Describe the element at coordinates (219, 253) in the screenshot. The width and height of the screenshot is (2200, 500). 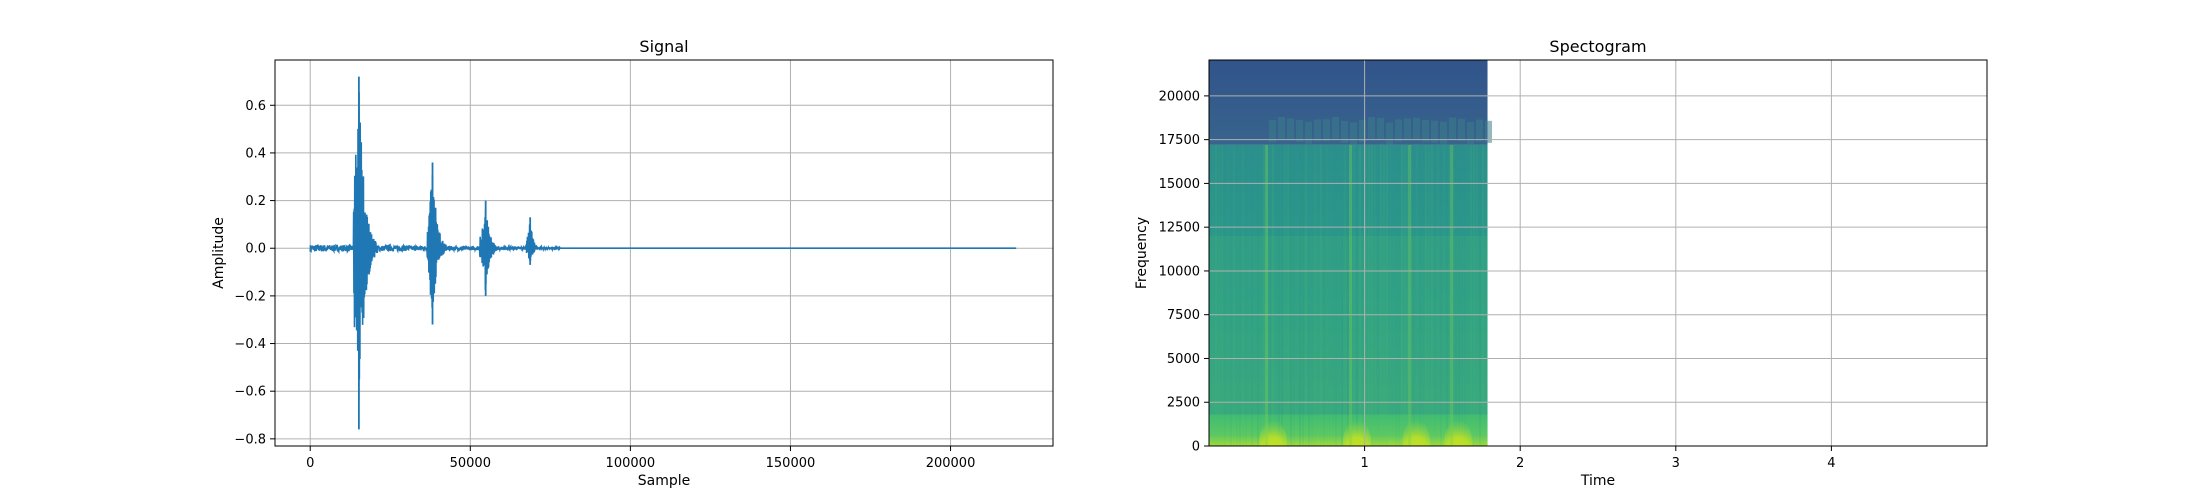
I see `signal-y-axis-label: Amplitude` at that location.